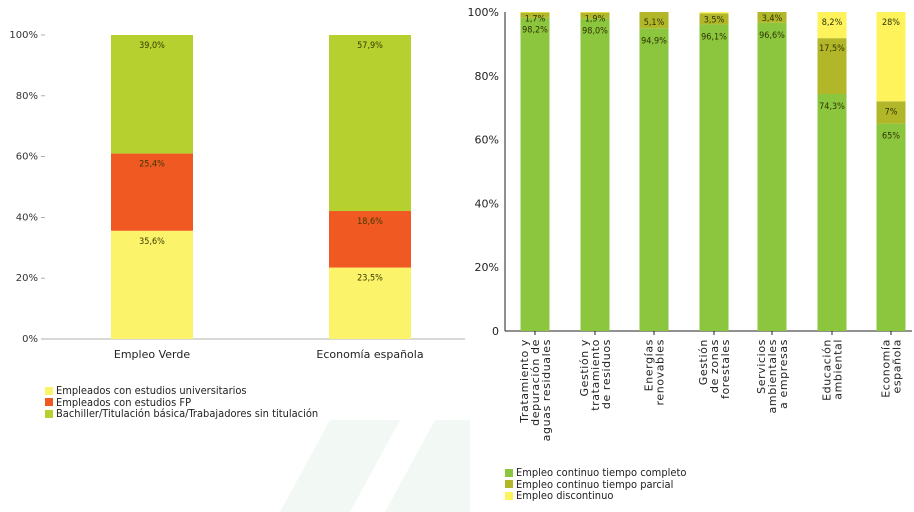 Image resolution: width=914 pixels, height=512 pixels. I want to click on data-label: 1,9%, so click(595, 19).